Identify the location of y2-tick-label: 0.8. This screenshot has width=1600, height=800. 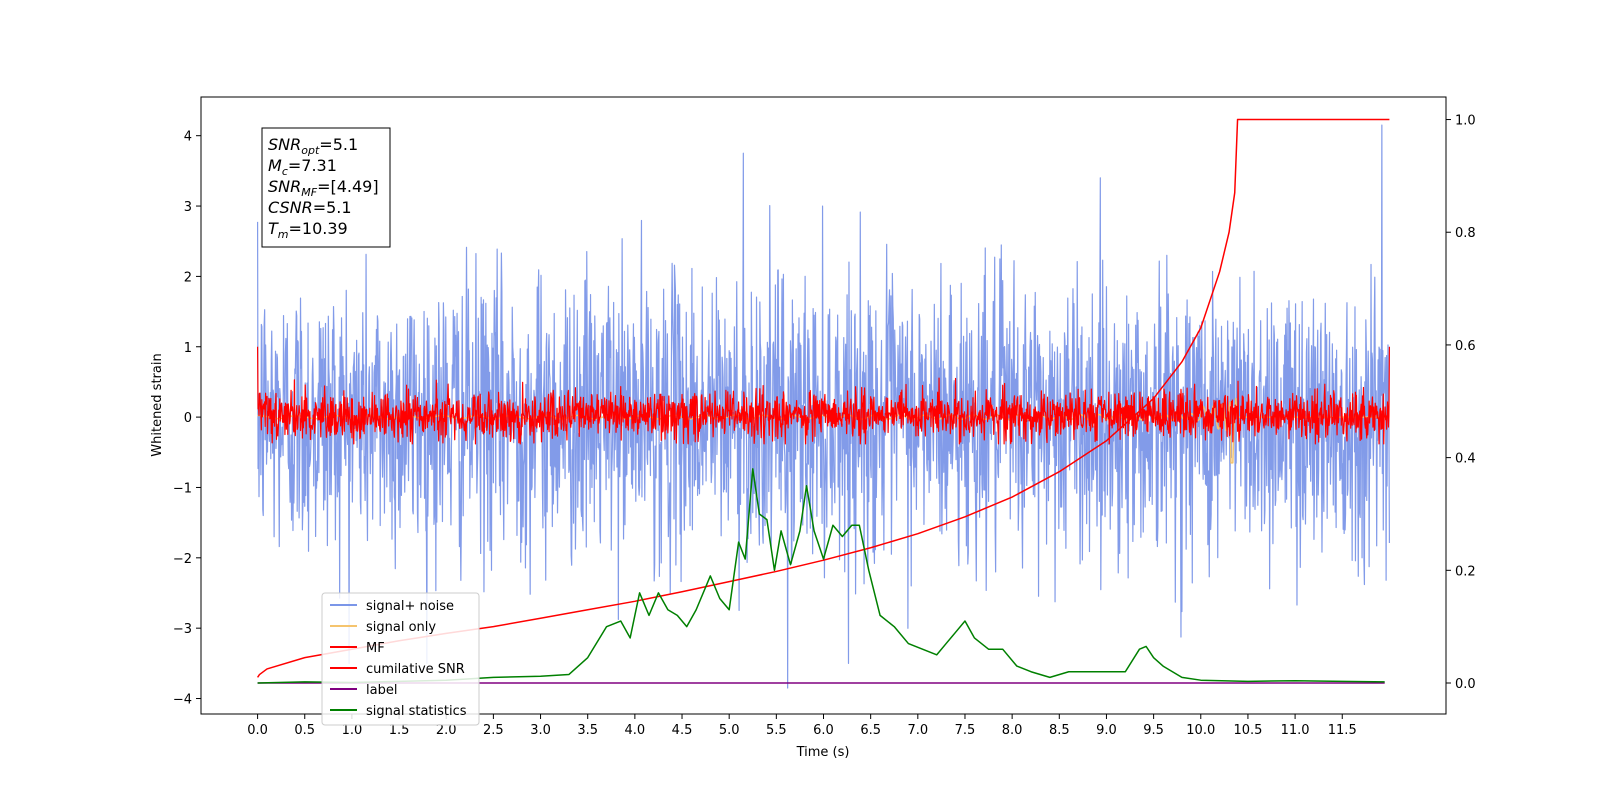
(1465, 233).